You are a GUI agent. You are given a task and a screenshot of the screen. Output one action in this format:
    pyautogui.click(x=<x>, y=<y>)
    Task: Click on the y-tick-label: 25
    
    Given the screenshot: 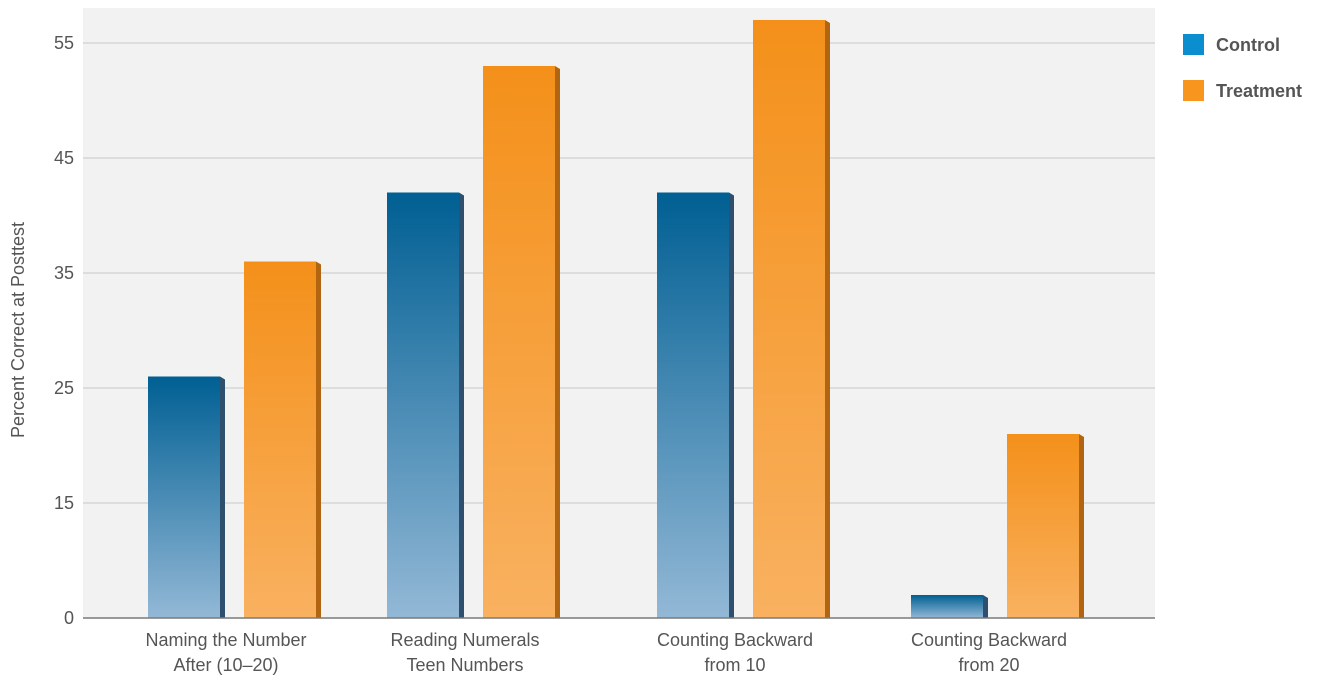 What is the action you would take?
    pyautogui.click(x=64, y=388)
    